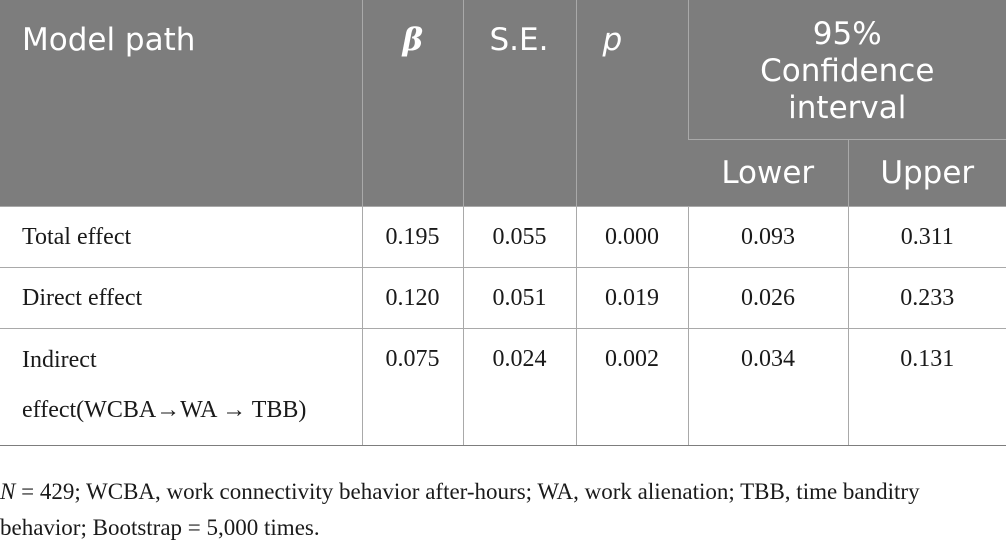 Image resolution: width=1006 pixels, height=557 pixels. What do you see at coordinates (164, 410) in the screenshot?
I see `cell-path-line2: effect(WCBA→WA → TBB)` at bounding box center [164, 410].